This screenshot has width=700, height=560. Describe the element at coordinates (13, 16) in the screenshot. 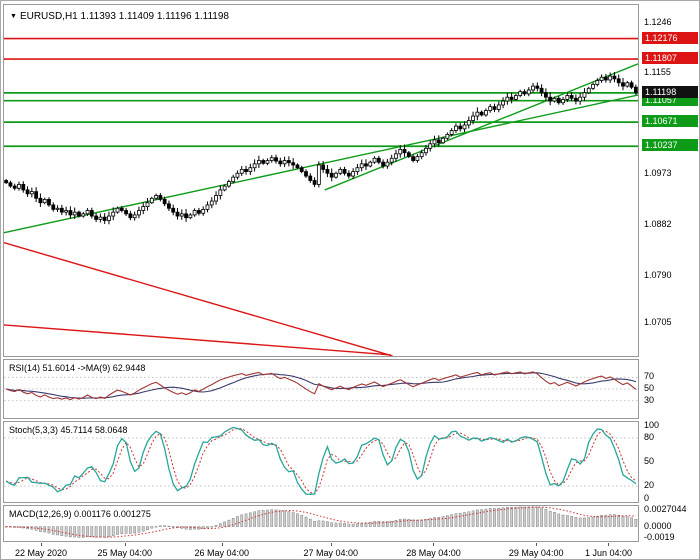

I see `symbol-dropdown-icon: ▼` at that location.